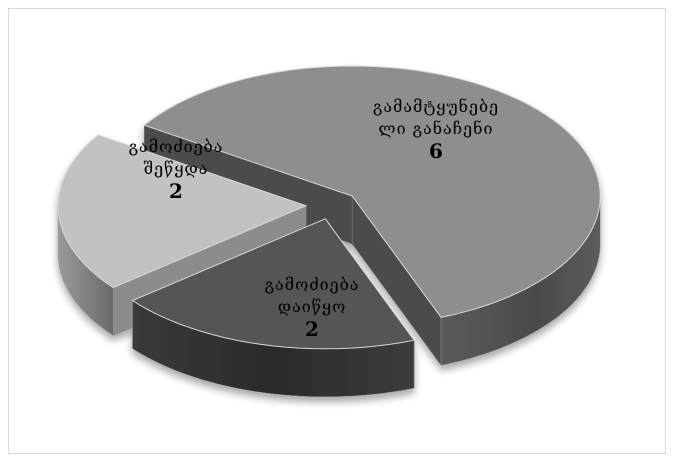 The width and height of the screenshot is (674, 459). I want to click on data-label-name: დაიწყო, so click(312, 306).